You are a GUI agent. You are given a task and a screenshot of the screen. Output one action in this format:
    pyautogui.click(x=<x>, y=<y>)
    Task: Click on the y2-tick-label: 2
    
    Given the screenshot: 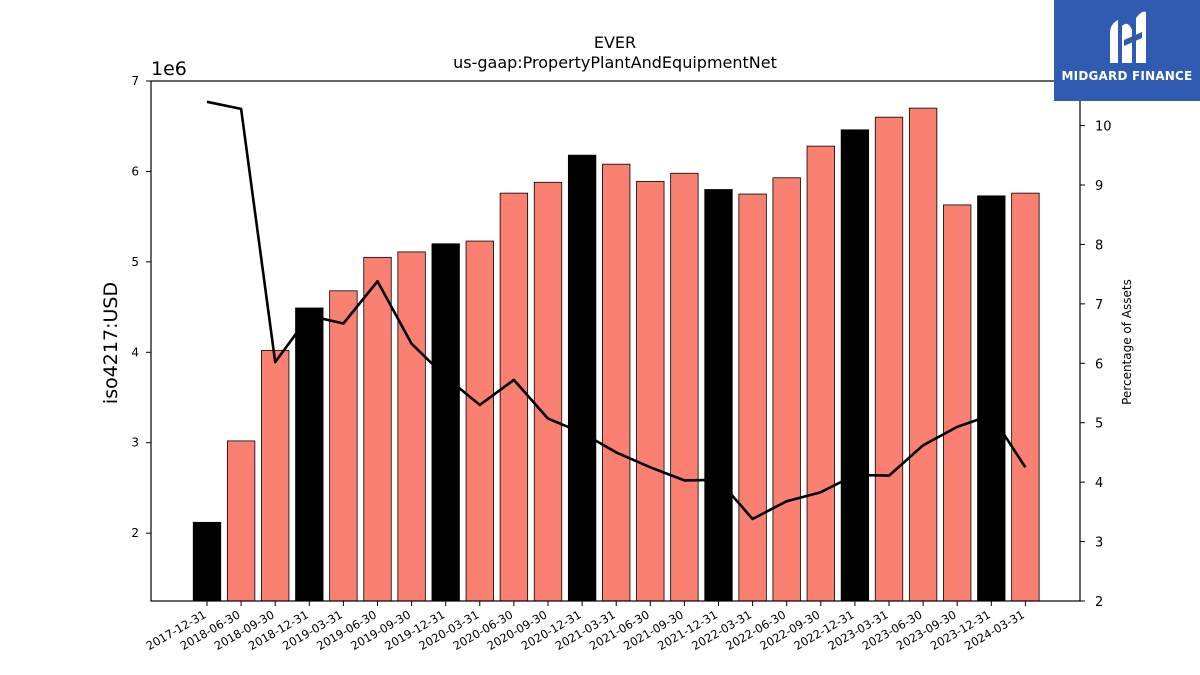 What is the action you would take?
    pyautogui.click(x=1099, y=602)
    